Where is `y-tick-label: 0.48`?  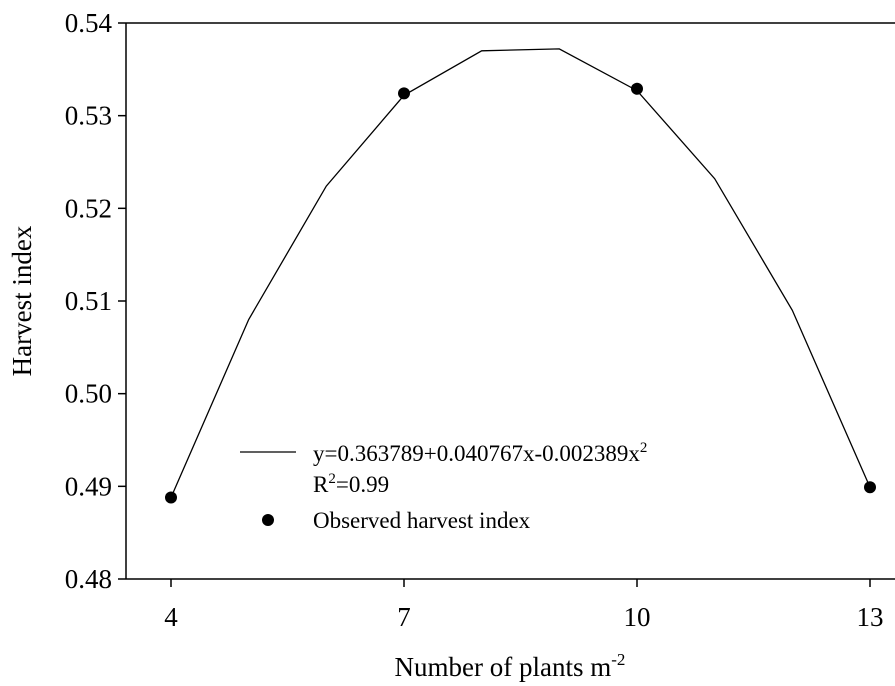 y-tick-label: 0.48 is located at coordinates (88, 579).